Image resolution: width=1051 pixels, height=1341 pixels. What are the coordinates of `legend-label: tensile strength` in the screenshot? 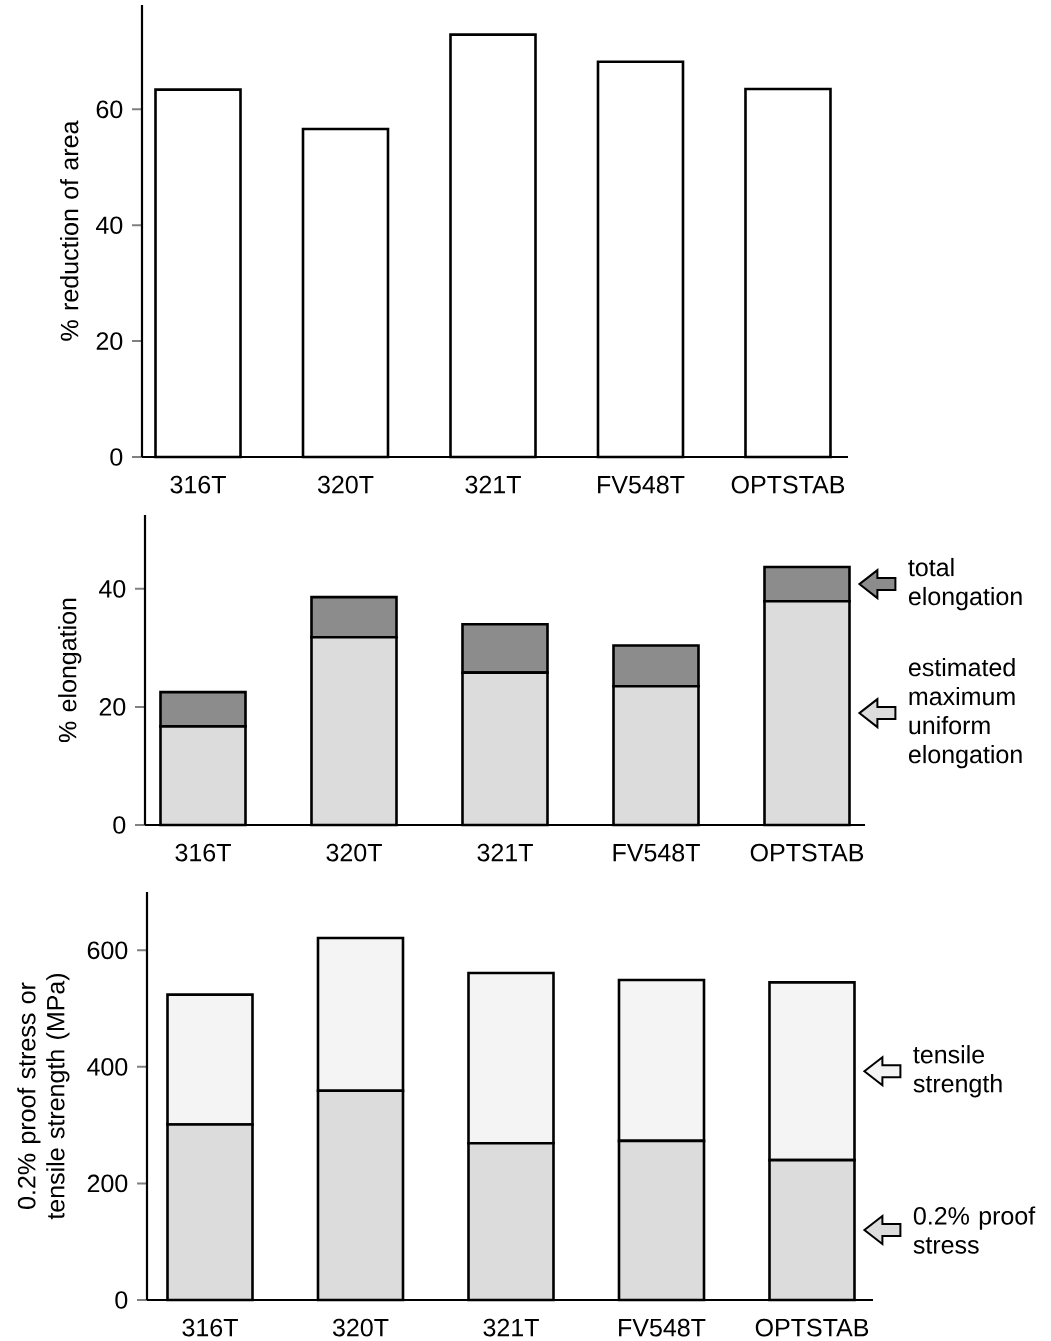 It's located at (957, 1071).